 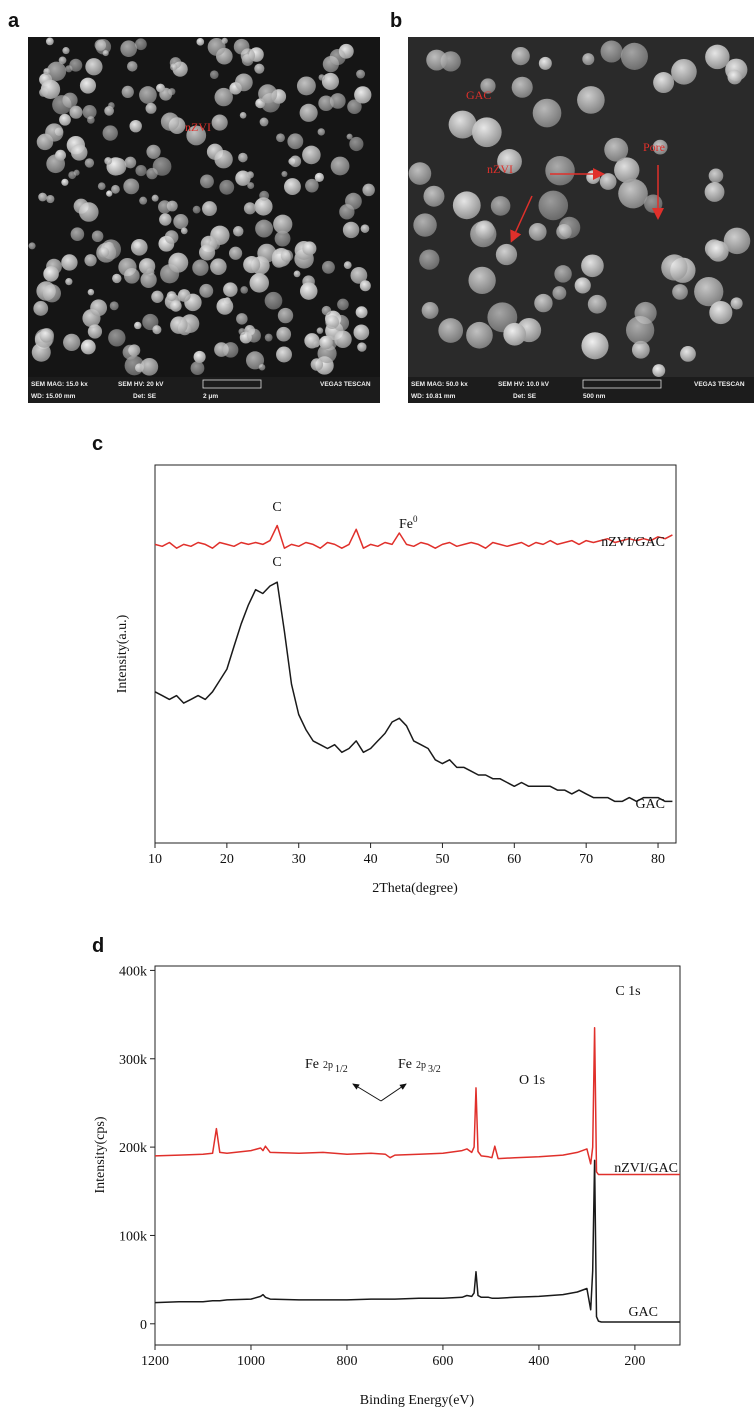 I want to click on annotation: Fe0, so click(x=408, y=523).